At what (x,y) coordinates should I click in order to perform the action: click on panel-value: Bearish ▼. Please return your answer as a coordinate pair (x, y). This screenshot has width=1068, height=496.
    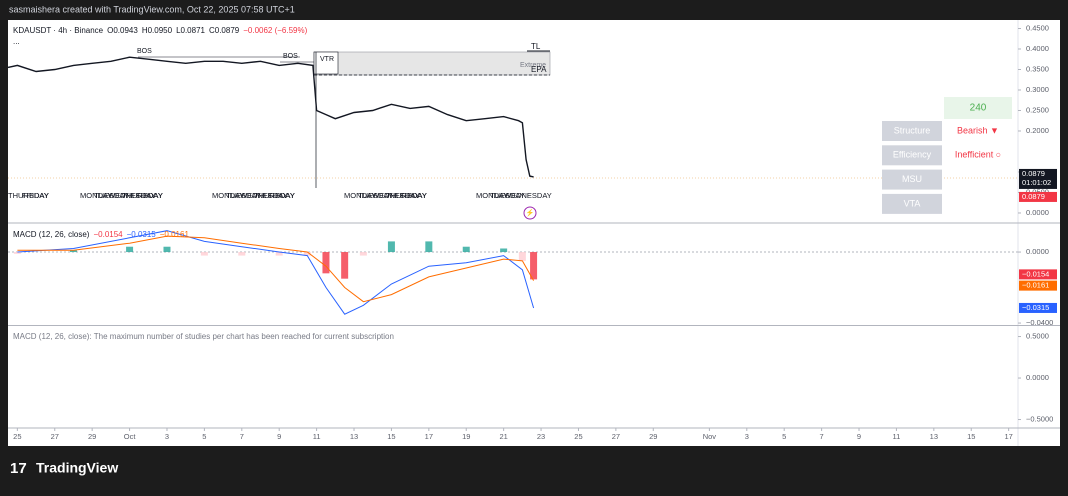
    Looking at the image, I should click on (978, 130).